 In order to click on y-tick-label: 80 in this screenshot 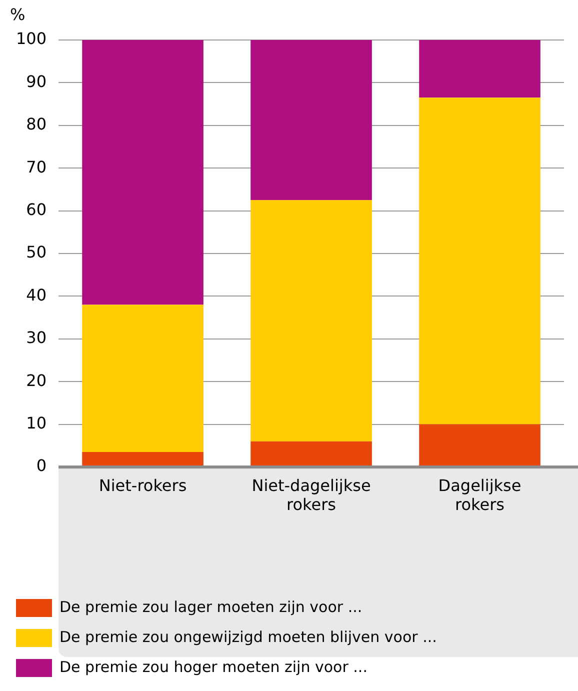, I will do `click(36, 124)`.